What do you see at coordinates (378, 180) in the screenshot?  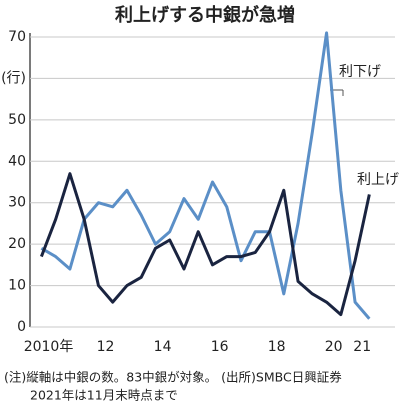 I see `series-label: 利上げ` at bounding box center [378, 180].